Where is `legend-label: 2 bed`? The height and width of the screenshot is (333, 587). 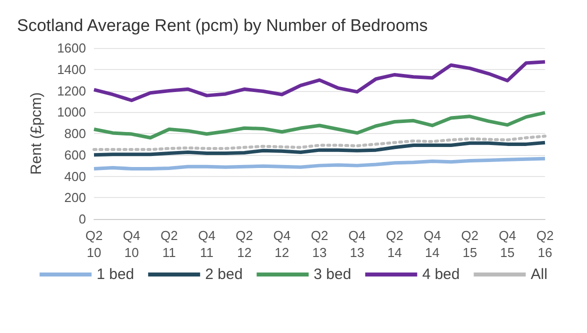 legend-label: 2 bed is located at coordinates (224, 274).